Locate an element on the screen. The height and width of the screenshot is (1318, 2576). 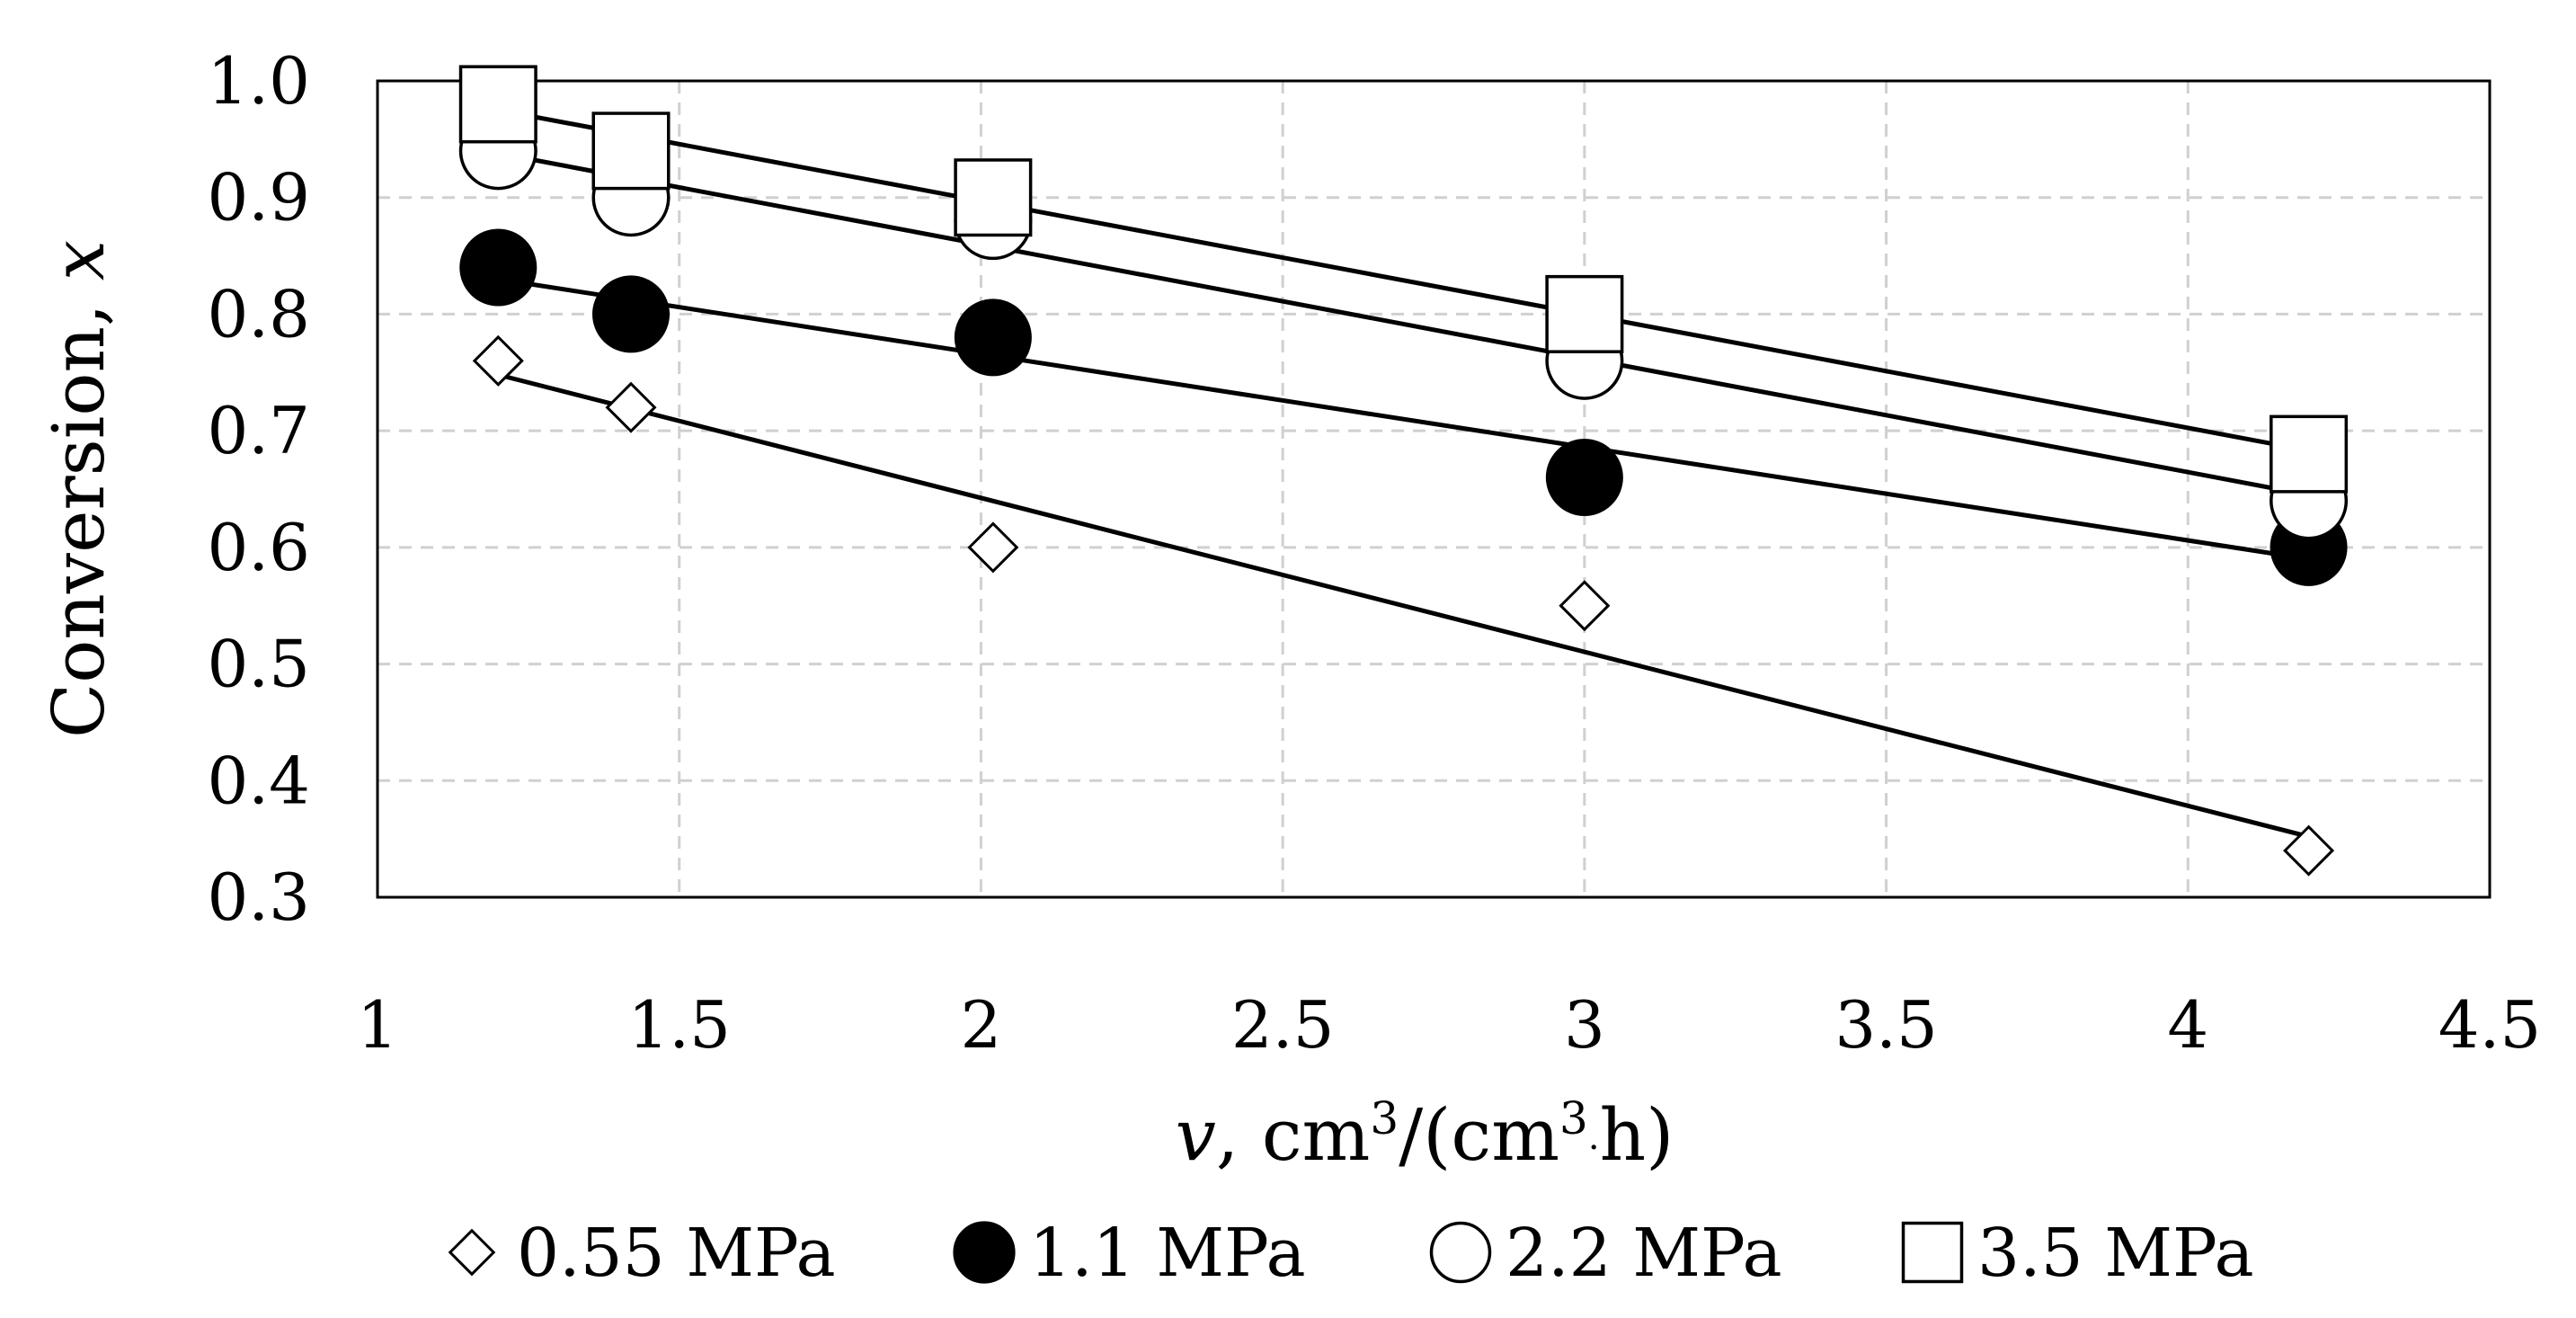
x-tick-label: 4.5 is located at coordinates (2490, 1025).